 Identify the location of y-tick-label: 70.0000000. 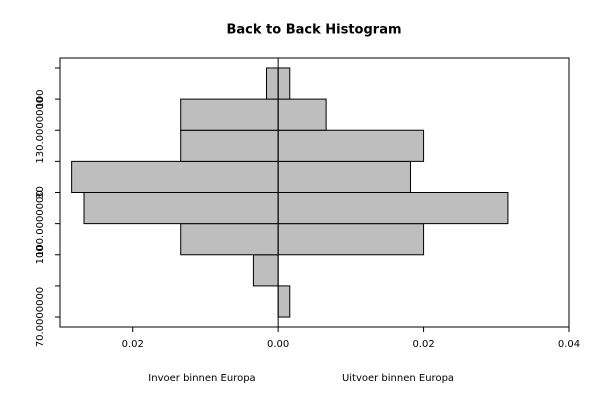
(40, 317).